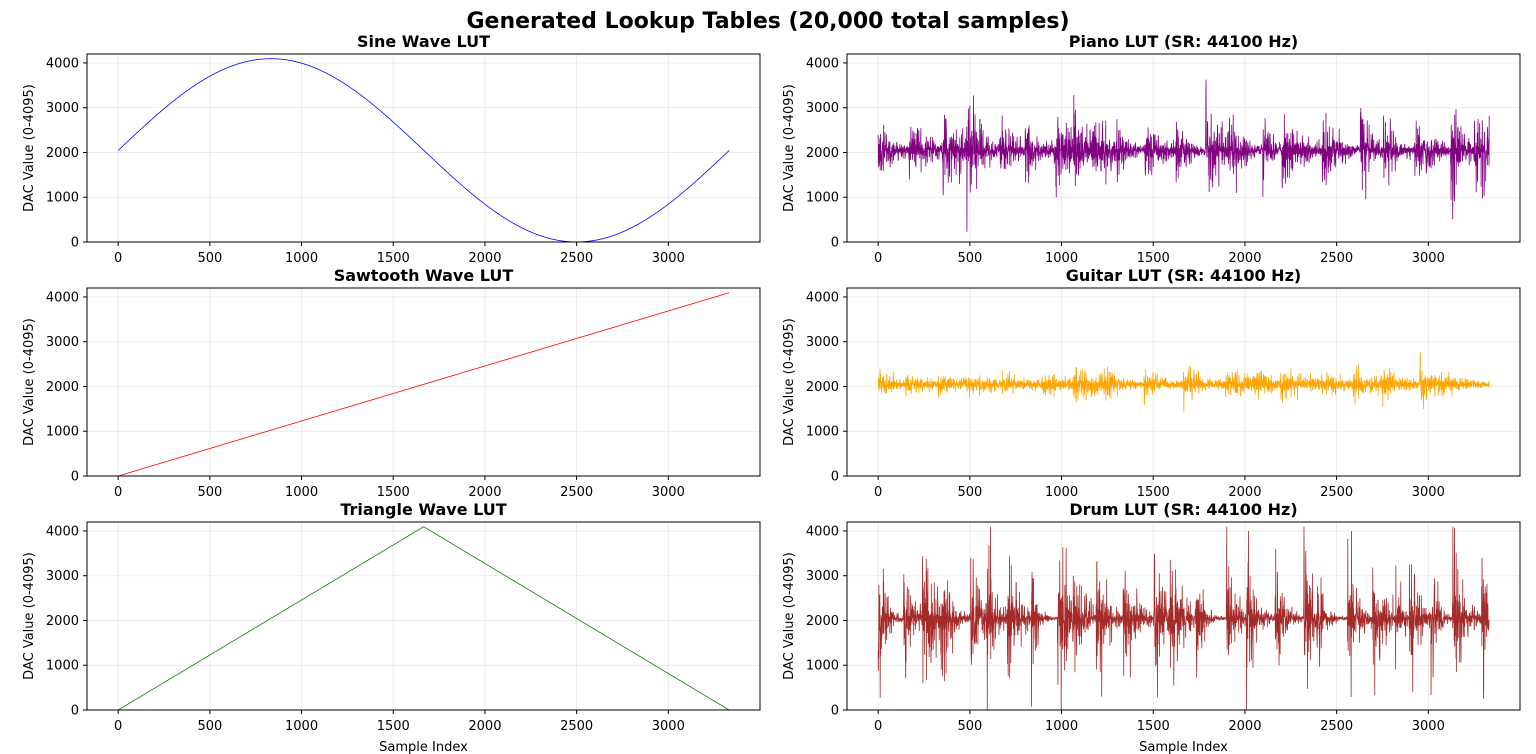 This screenshot has height=754, width=1536. I want to click on subplot-title: Guitar LUT (SR: 44100 Hz), so click(1183, 275).